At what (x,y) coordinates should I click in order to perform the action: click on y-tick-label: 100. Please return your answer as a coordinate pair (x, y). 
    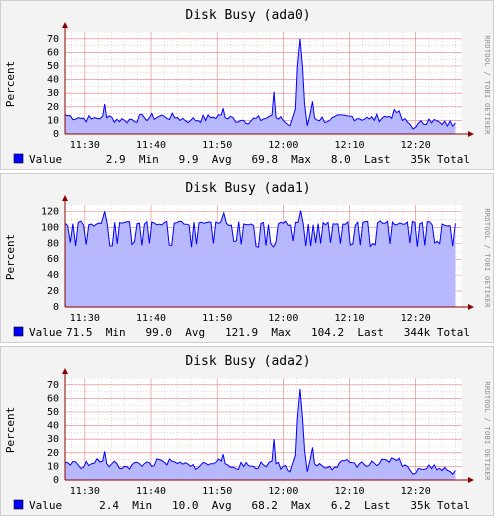
    Looking at the image, I should click on (50, 227).